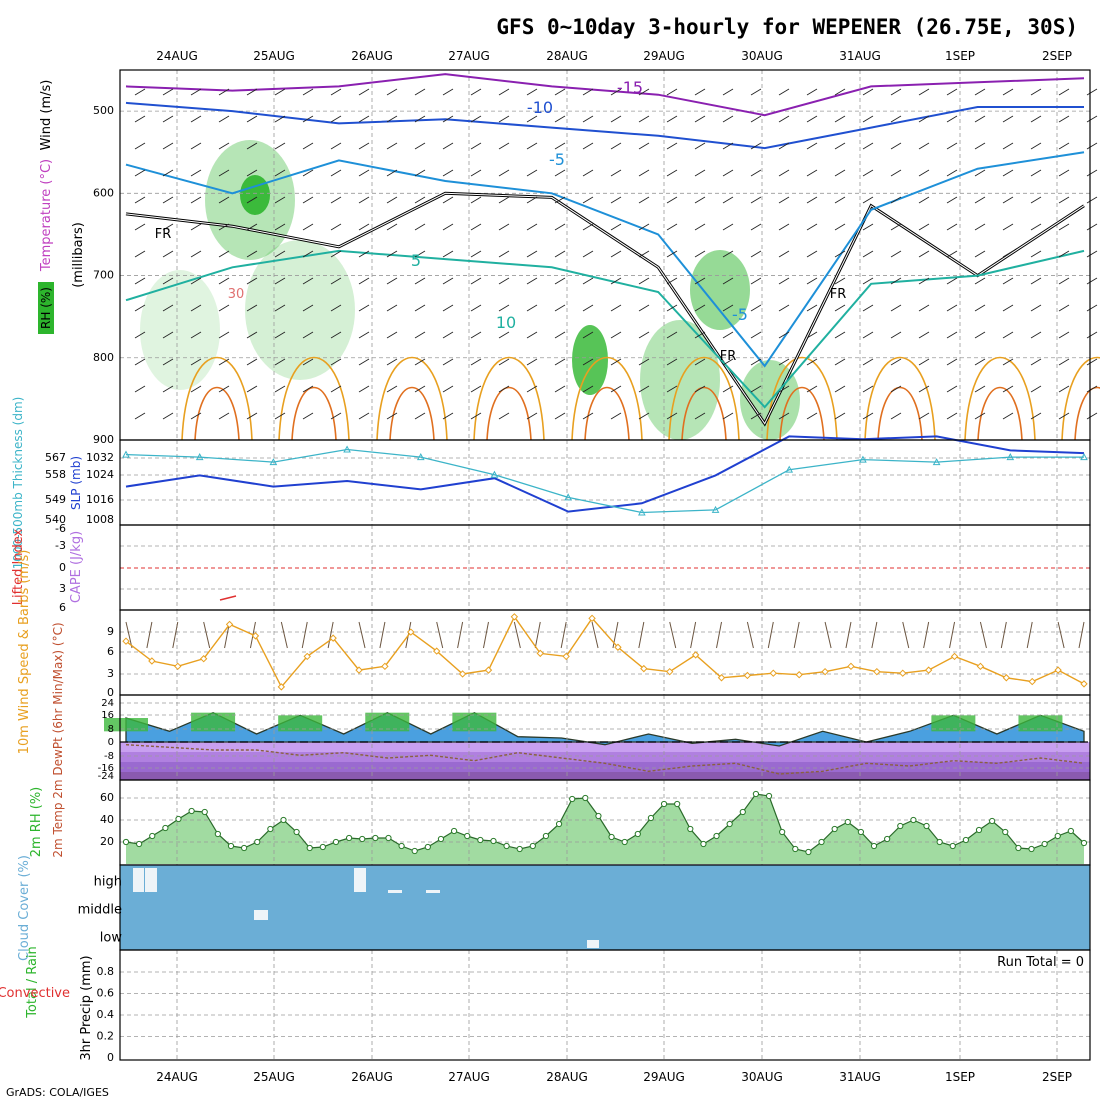  What do you see at coordinates (217, 398) in the screenshot?
I see `temp-contour-warm` at bounding box center [217, 398].